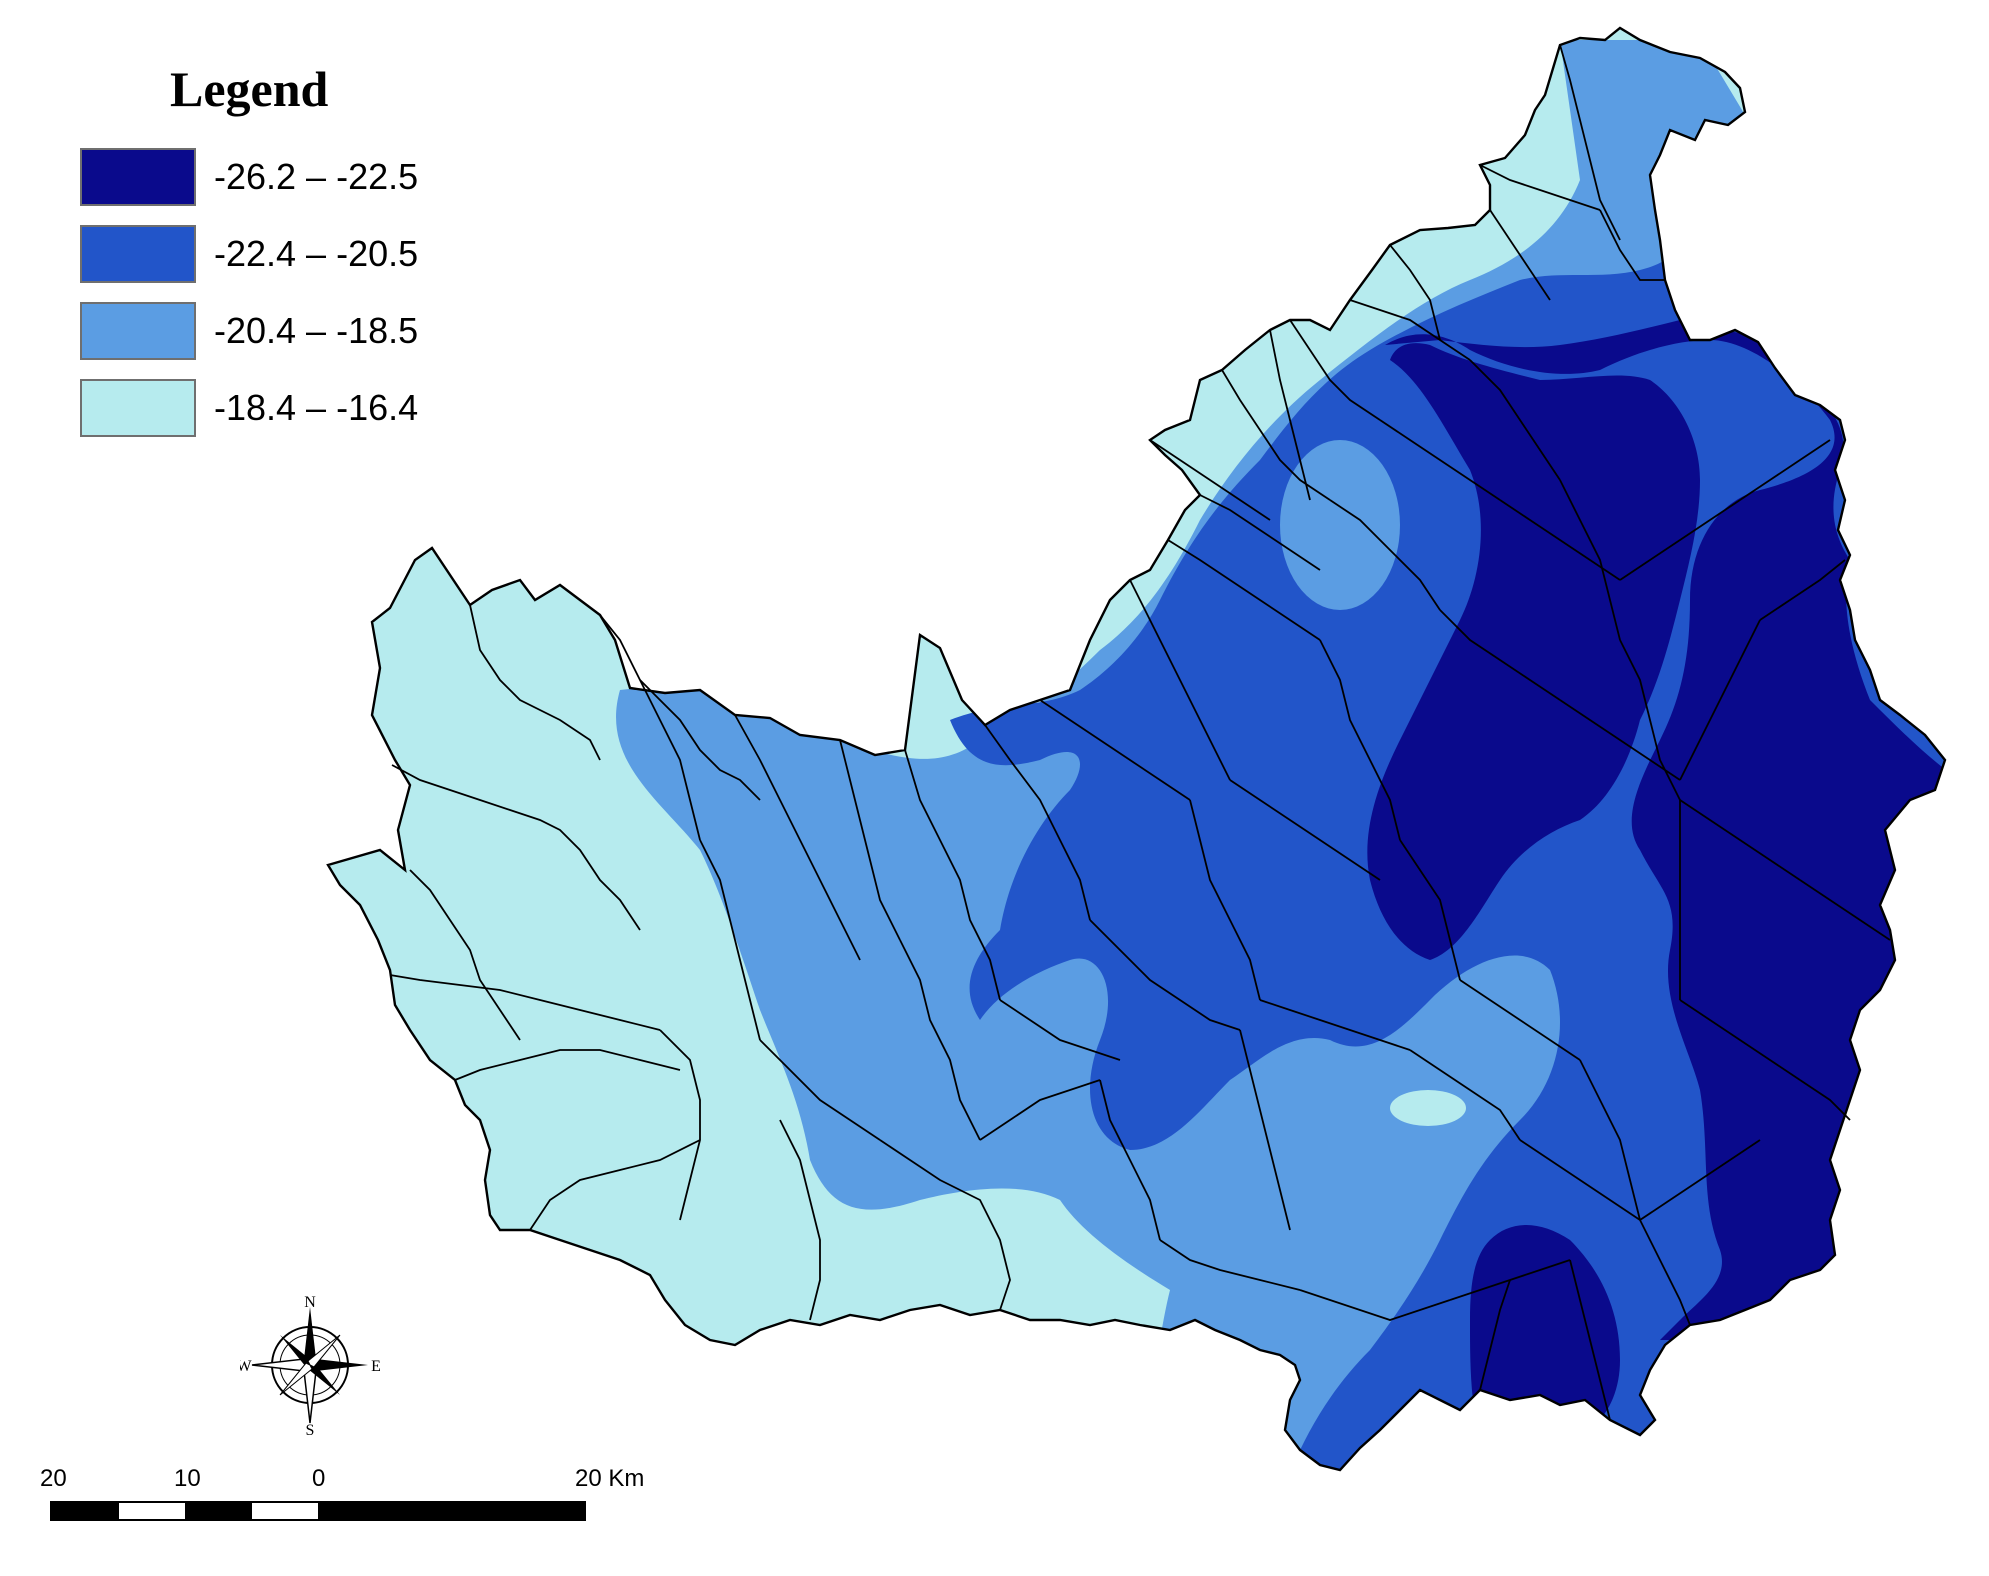 This screenshot has height=1576, width=1989. Describe the element at coordinates (187, 1478) in the screenshot. I see `scale-label: 10` at that location.